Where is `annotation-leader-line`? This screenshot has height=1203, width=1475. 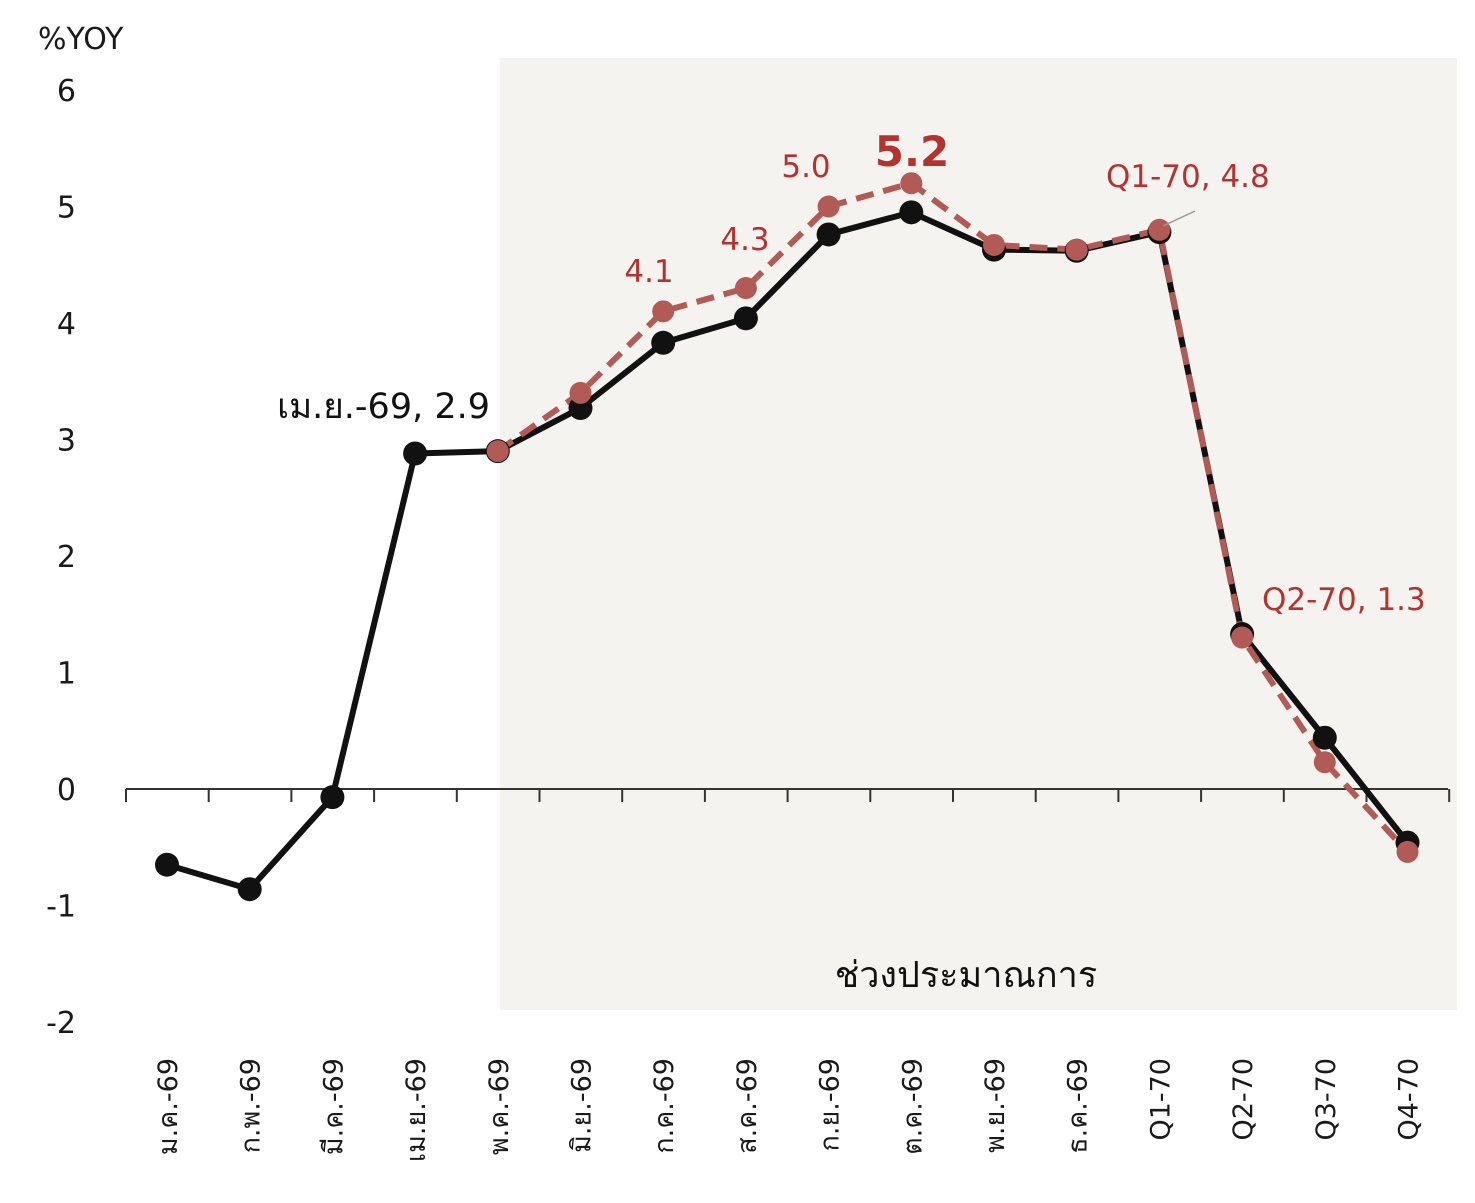 annotation-leader-line is located at coordinates (1179, 218).